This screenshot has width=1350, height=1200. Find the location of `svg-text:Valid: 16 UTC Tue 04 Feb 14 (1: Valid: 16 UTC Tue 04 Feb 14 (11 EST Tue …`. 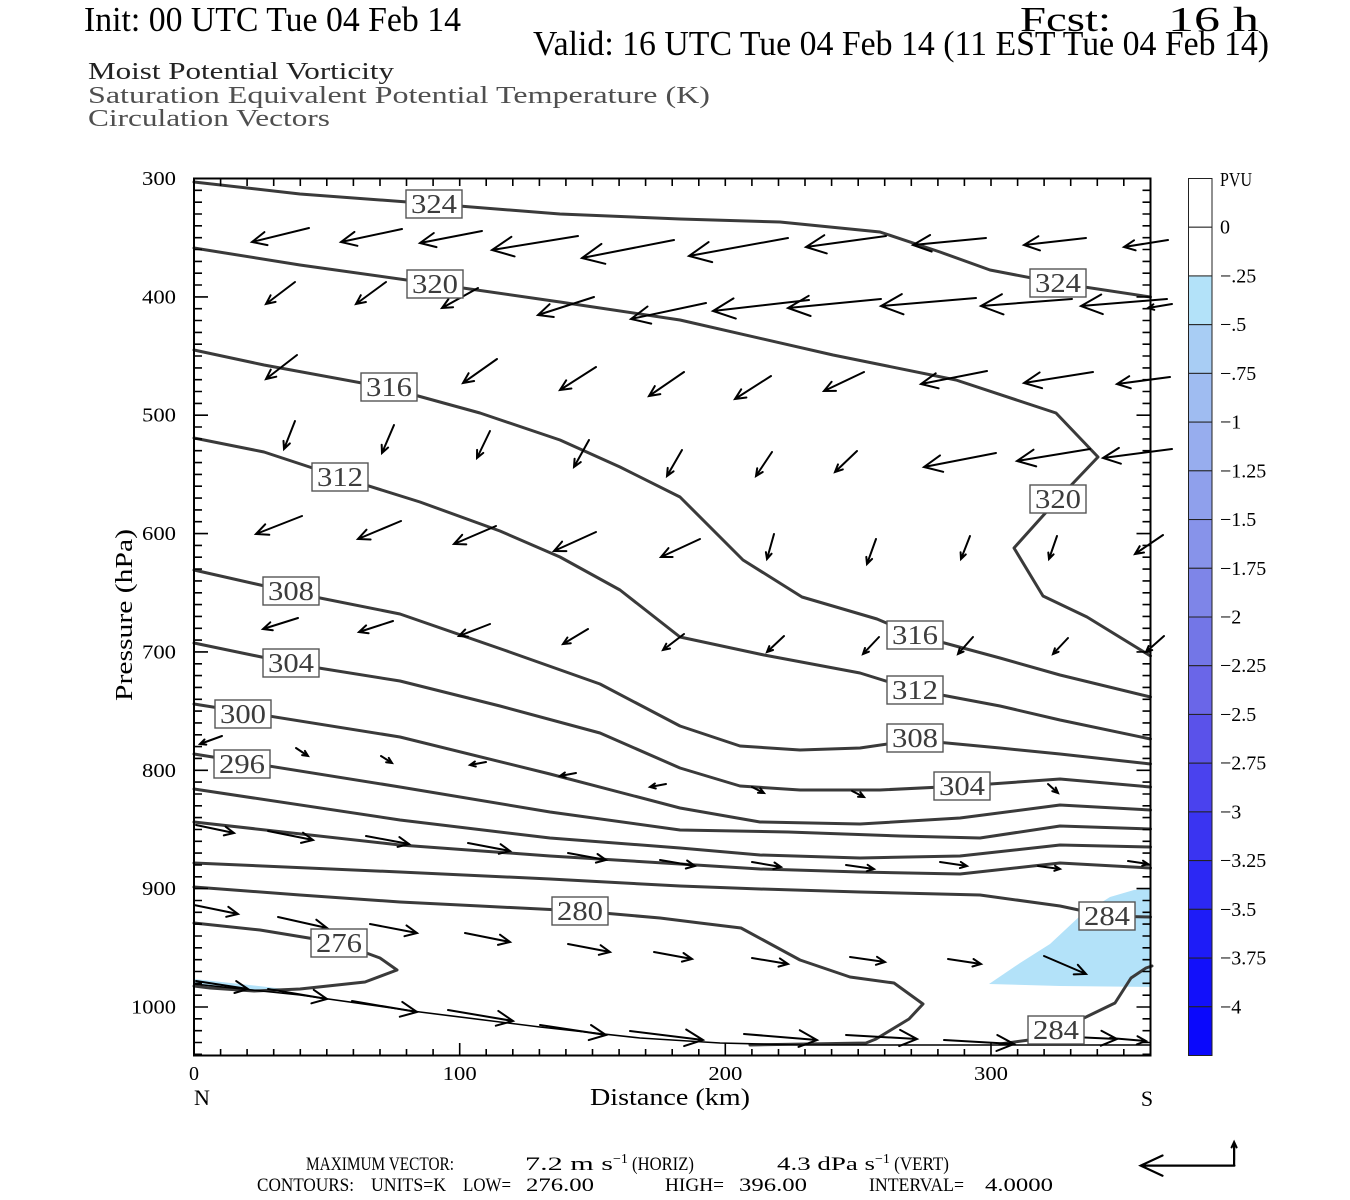

svg-text:Valid: 16 UTC Tue 04 Feb 14 (1: Valid: 16 UTC Tue 04 Feb 14 (11 EST Tue … is located at coordinates (901, 43).